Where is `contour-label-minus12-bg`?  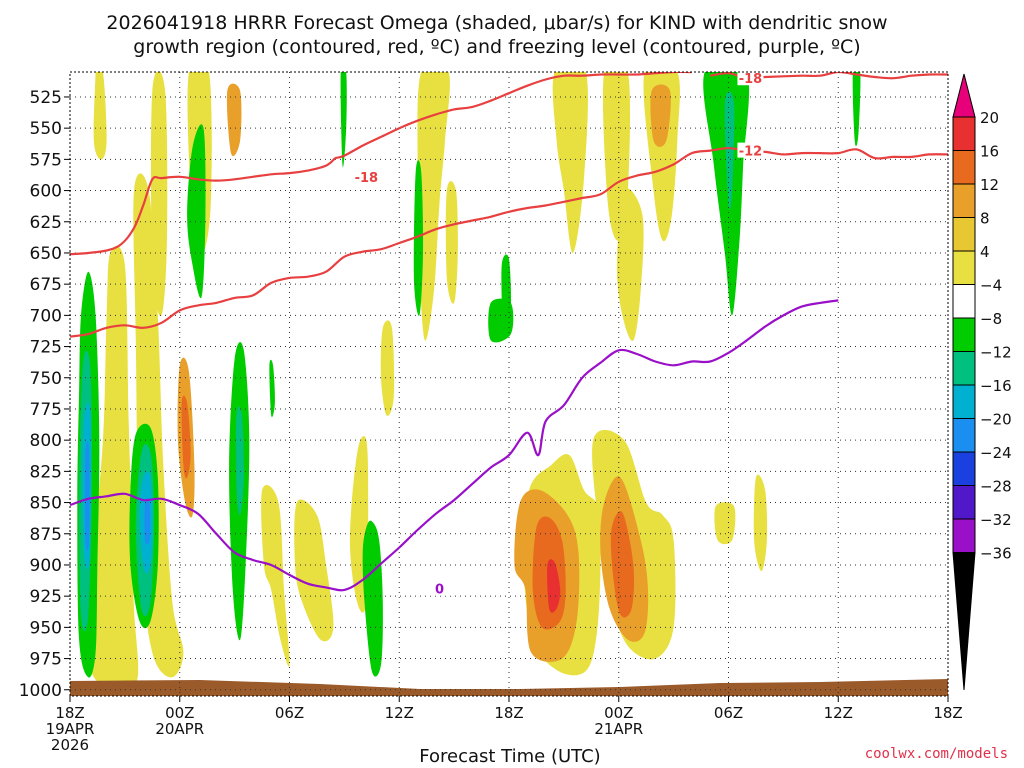 contour-label-minus12-bg is located at coordinates (750, 150).